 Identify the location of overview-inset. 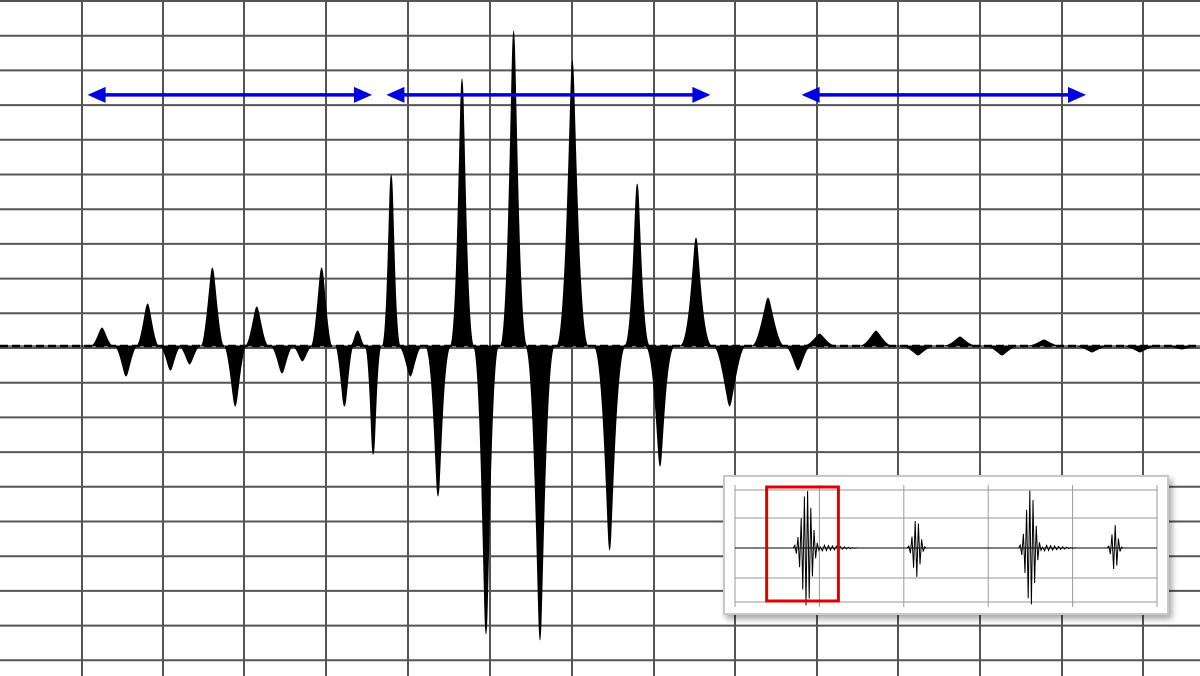
(946, 545).